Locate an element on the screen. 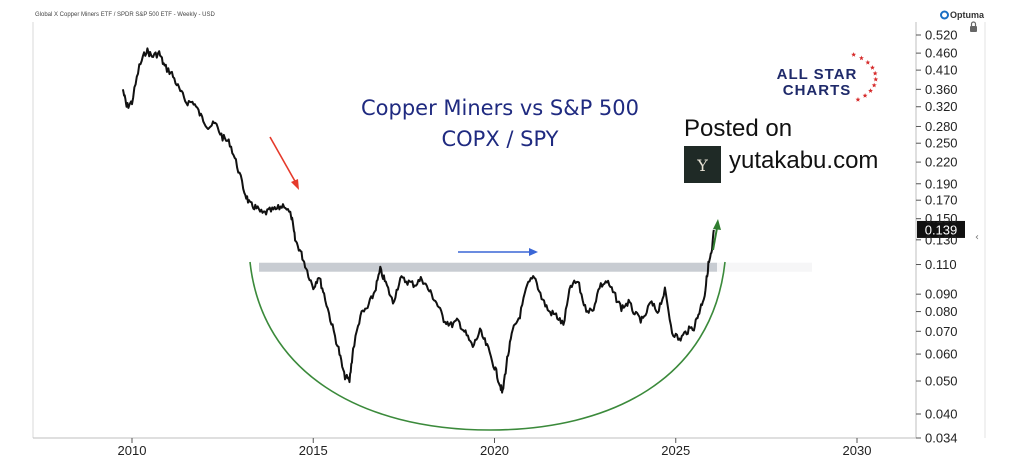 The width and height of the screenshot is (1024, 461). chart-subtitle: COPX / SPY is located at coordinates (499, 139).